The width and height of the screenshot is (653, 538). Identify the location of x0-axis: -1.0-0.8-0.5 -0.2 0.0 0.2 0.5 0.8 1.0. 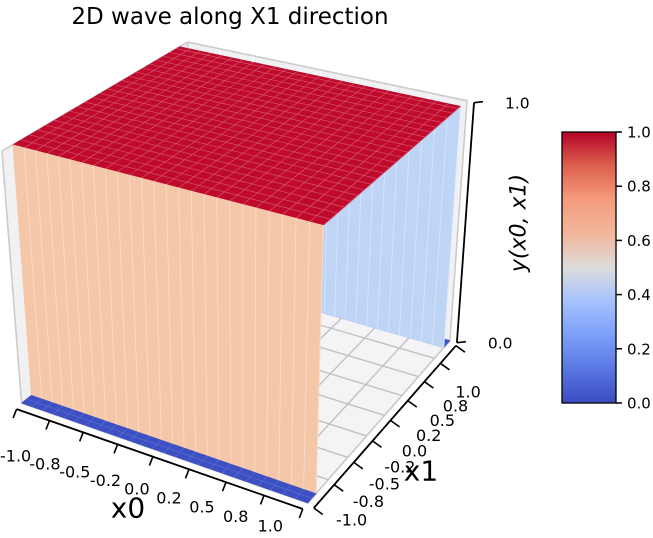
(152, 471).